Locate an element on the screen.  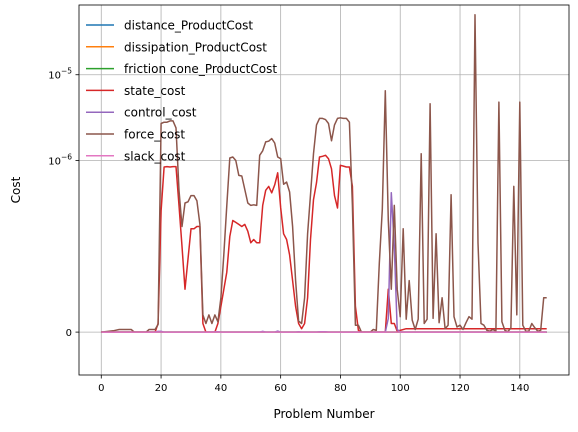
legend-label-distance-productcost: distance_ProductCost is located at coordinates (188, 26).